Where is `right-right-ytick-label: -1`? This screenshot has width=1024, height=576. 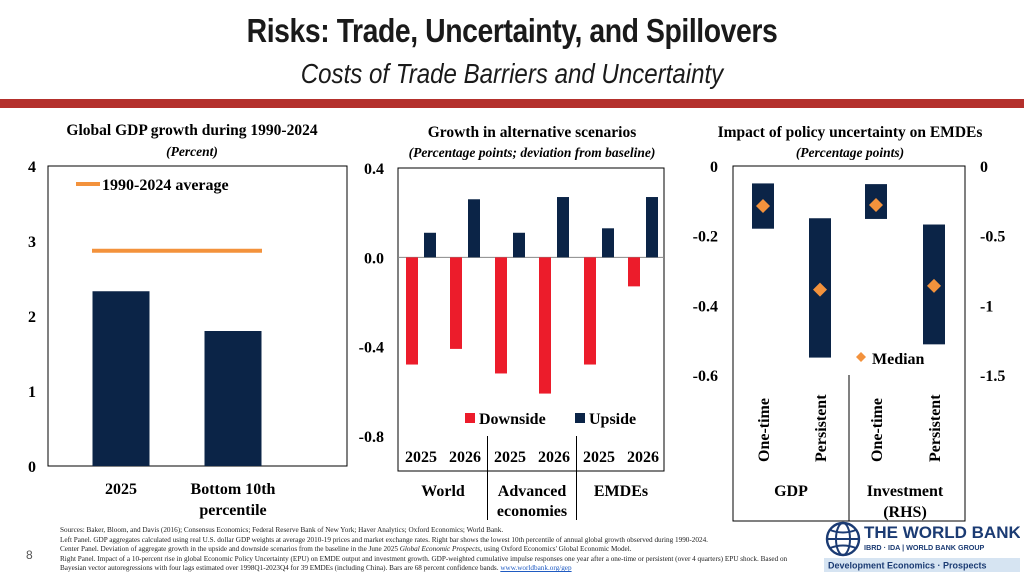 right-right-ytick-label: -1 is located at coordinates (986, 306).